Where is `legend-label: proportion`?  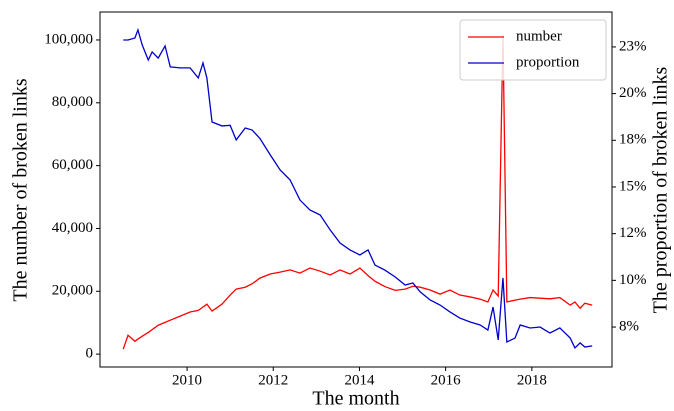
legend-label: proportion is located at coordinates (548, 62).